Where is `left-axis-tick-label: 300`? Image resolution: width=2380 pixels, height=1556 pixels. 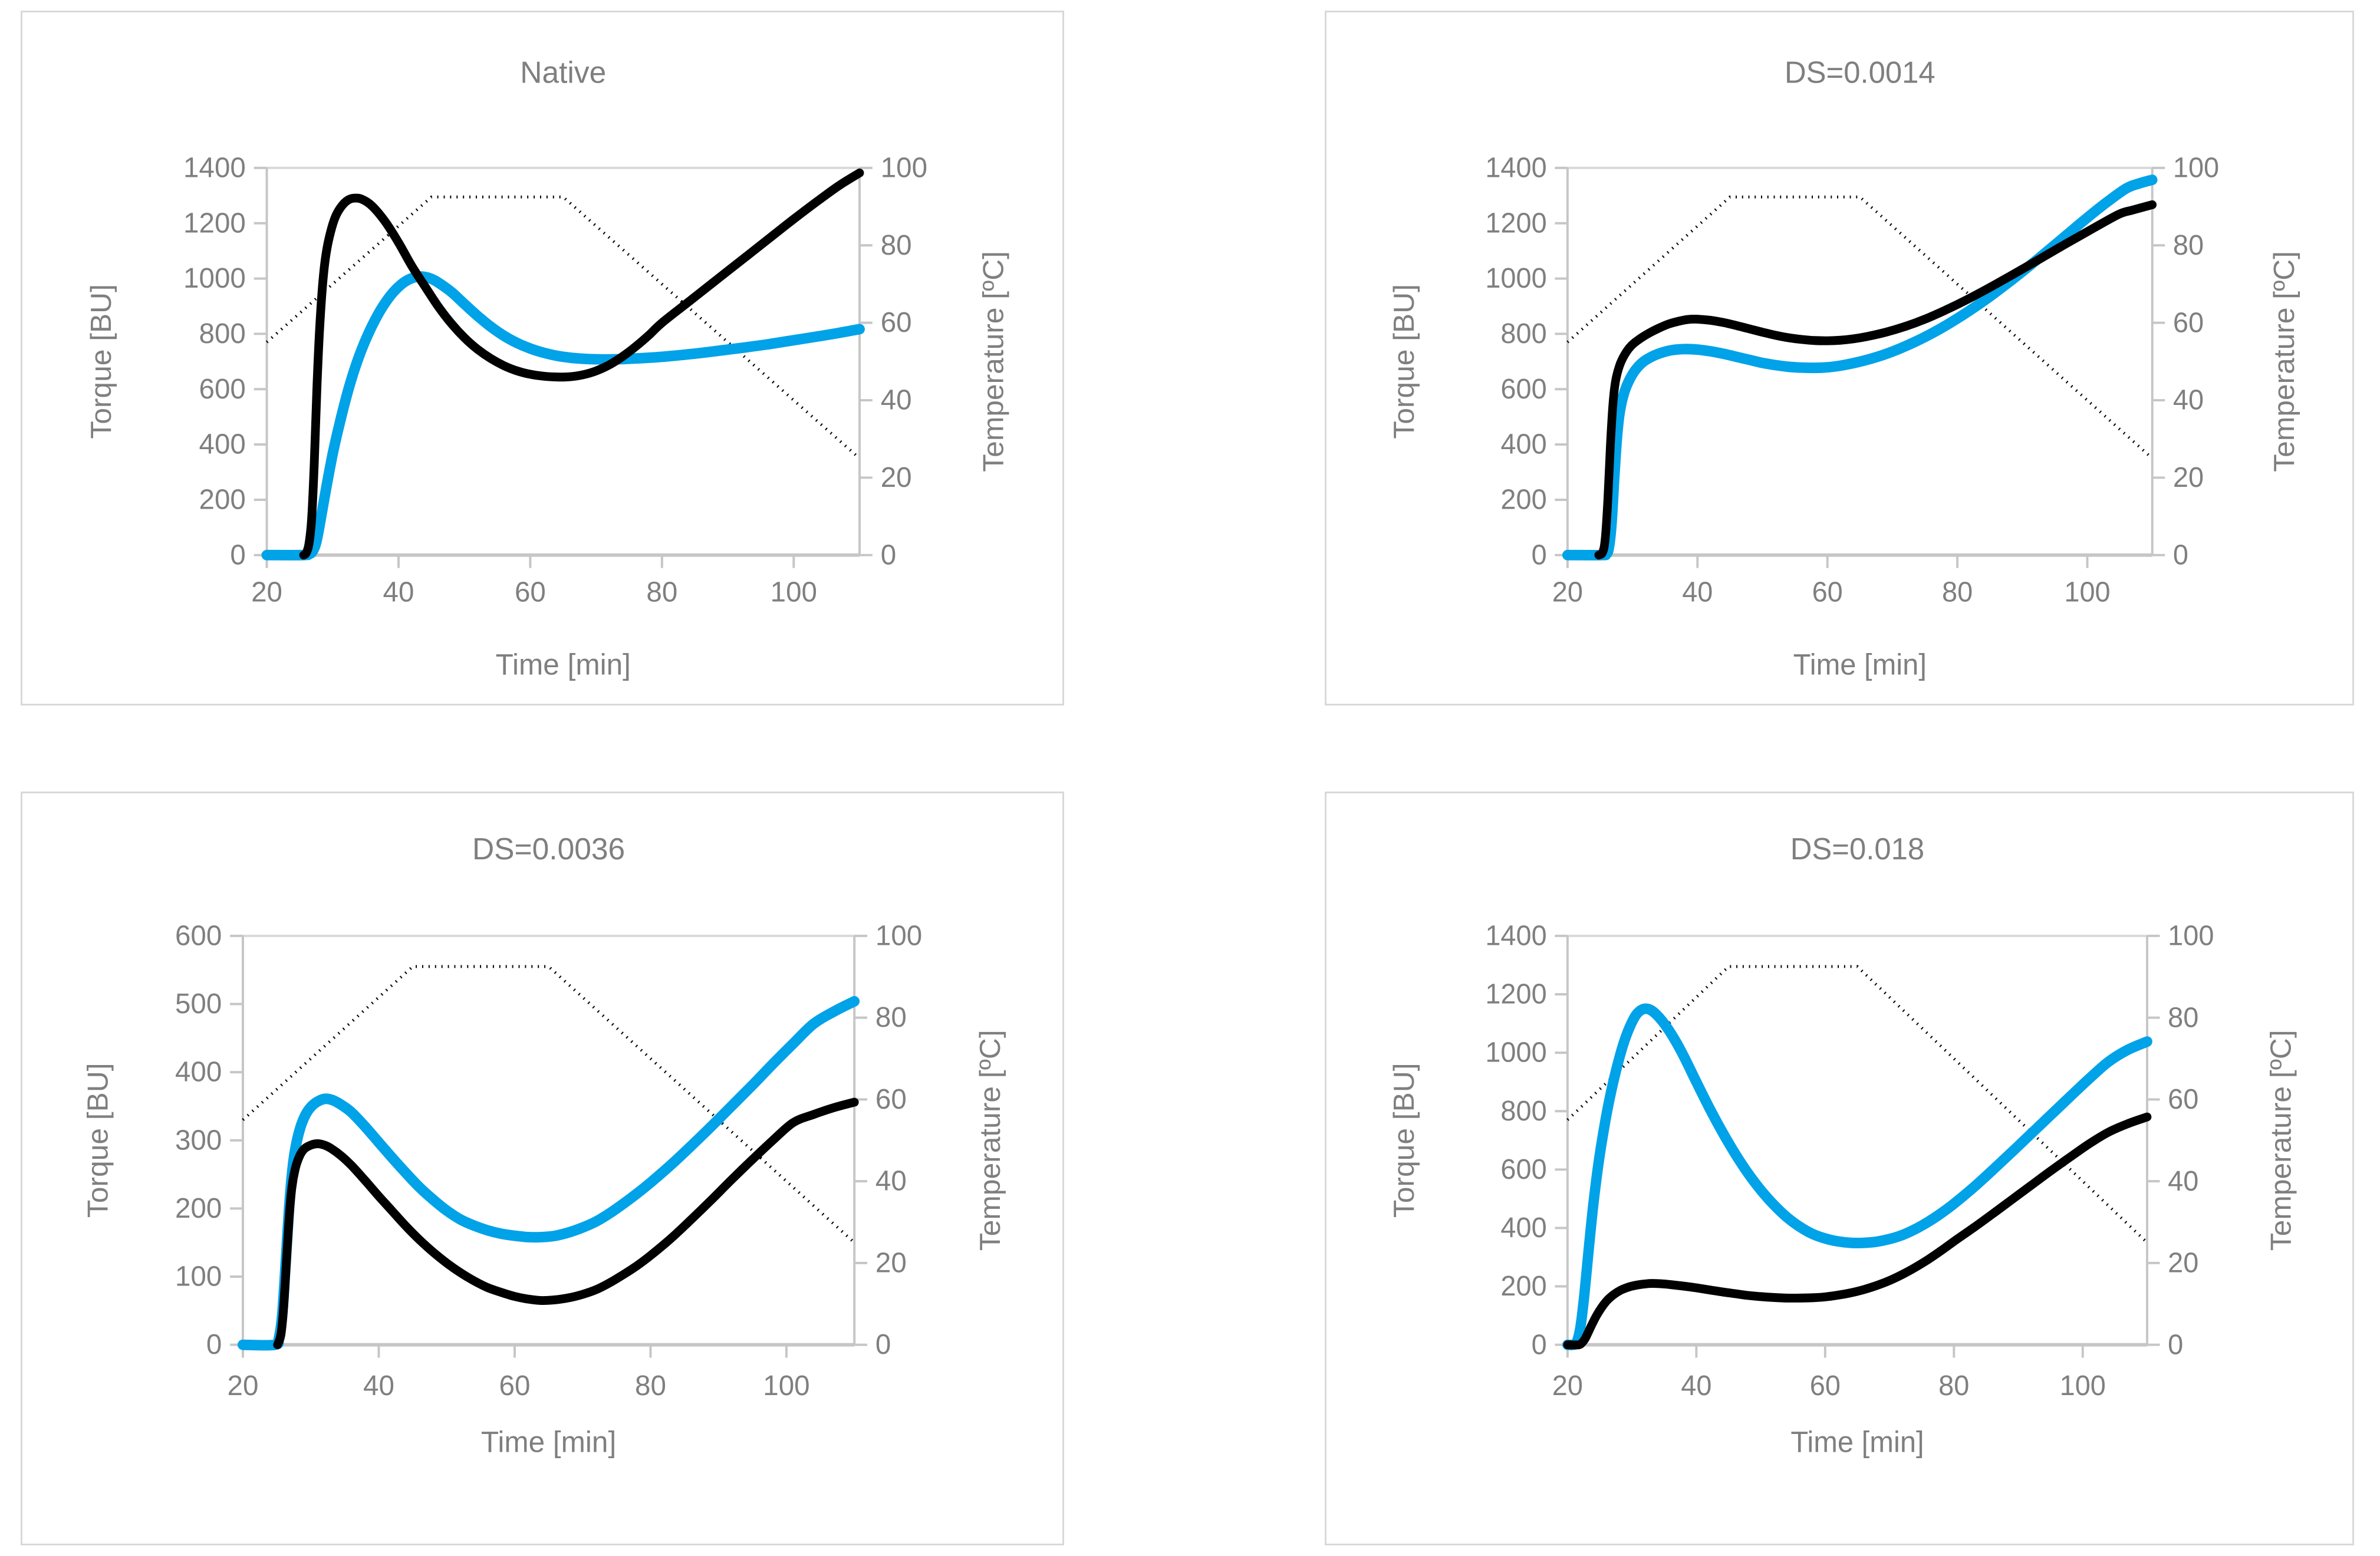
left-axis-tick-label: 300 is located at coordinates (198, 1140).